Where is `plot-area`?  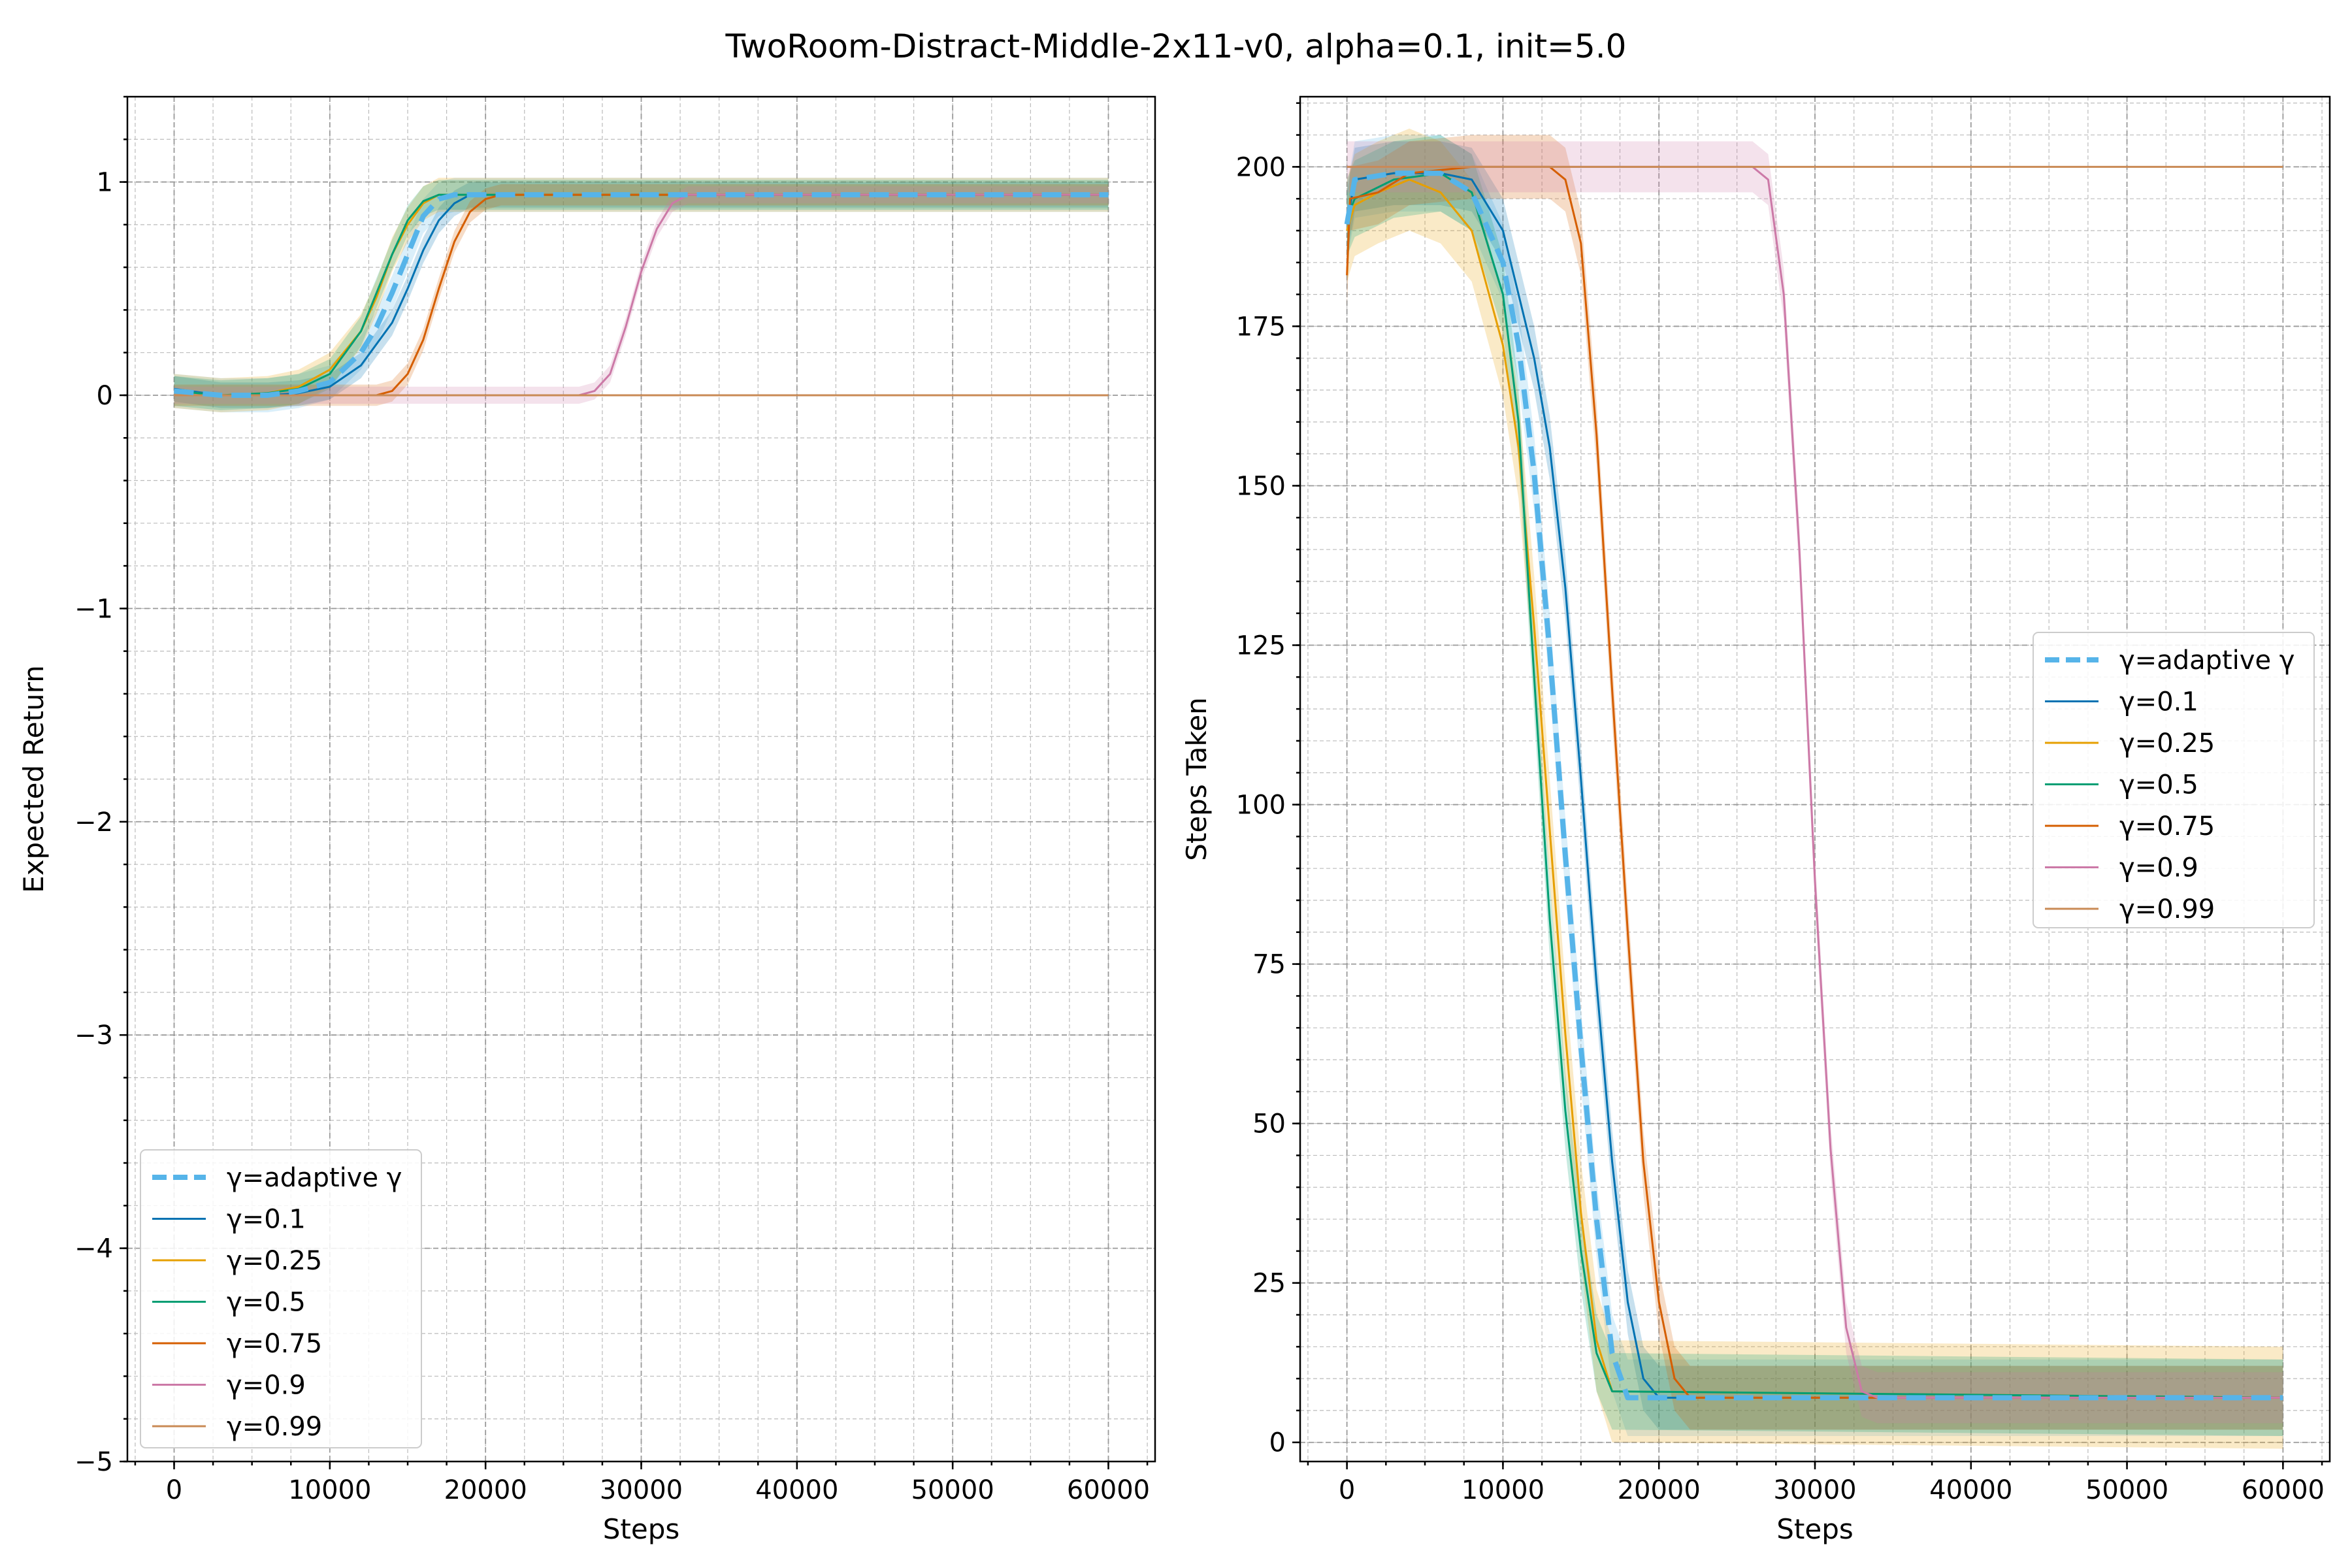
plot-area is located at coordinates (641, 295).